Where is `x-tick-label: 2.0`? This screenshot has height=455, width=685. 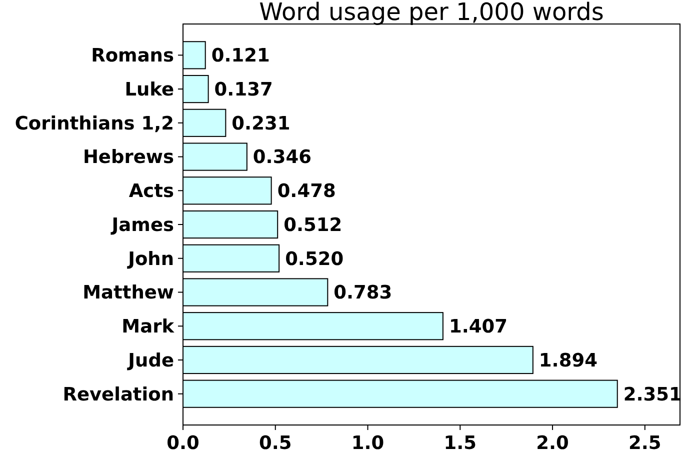
x-tick-label: 2.0 is located at coordinates (552, 443).